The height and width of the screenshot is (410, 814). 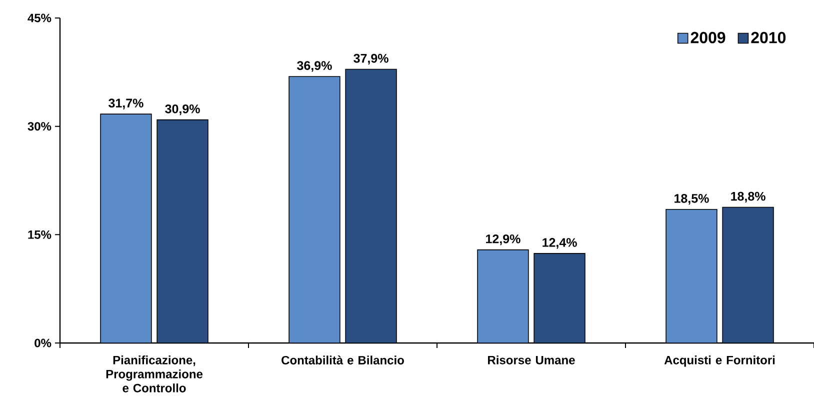 What do you see at coordinates (40, 126) in the screenshot?
I see `y-tick-label: 30%` at bounding box center [40, 126].